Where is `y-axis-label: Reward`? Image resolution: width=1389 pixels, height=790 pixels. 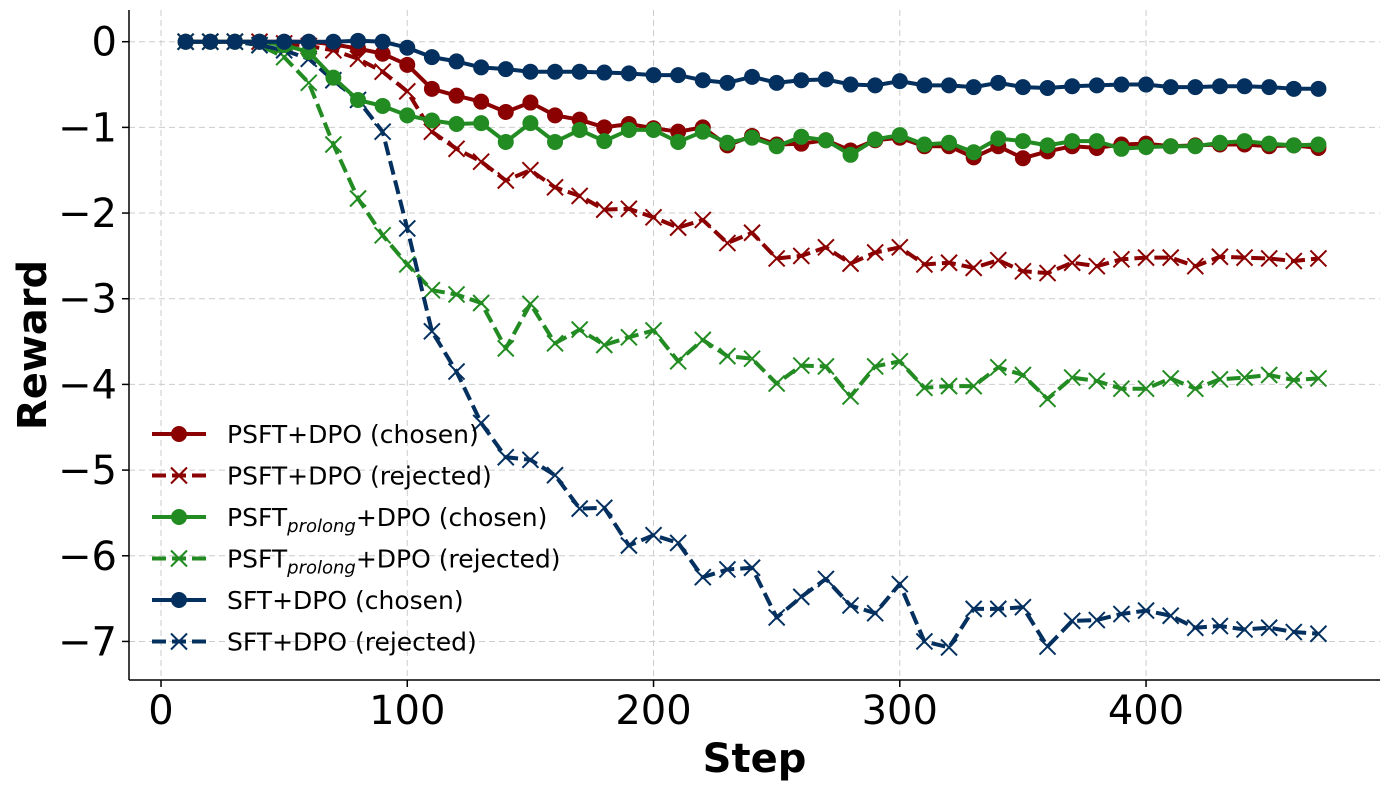
y-axis-label: Reward is located at coordinates (33, 345).